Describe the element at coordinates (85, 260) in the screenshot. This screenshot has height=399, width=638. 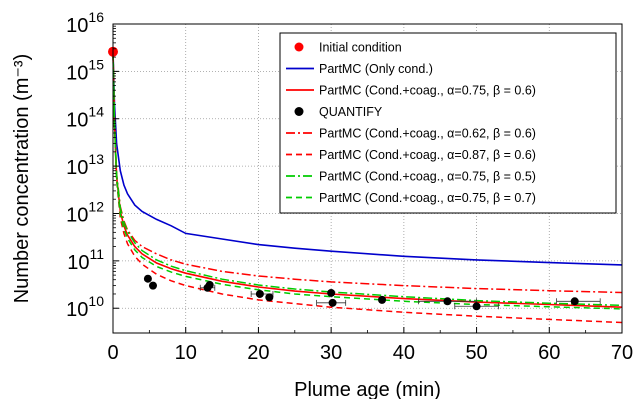
I see `y-tick-label: 1011` at that location.